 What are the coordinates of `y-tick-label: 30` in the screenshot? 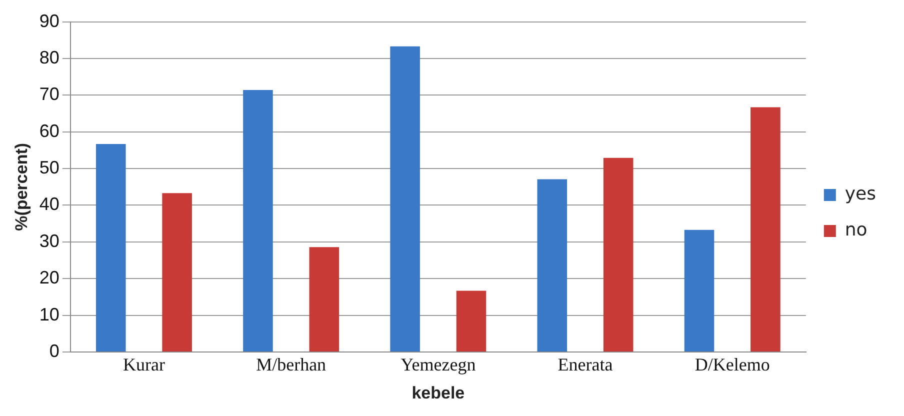 It's located at (49, 240).